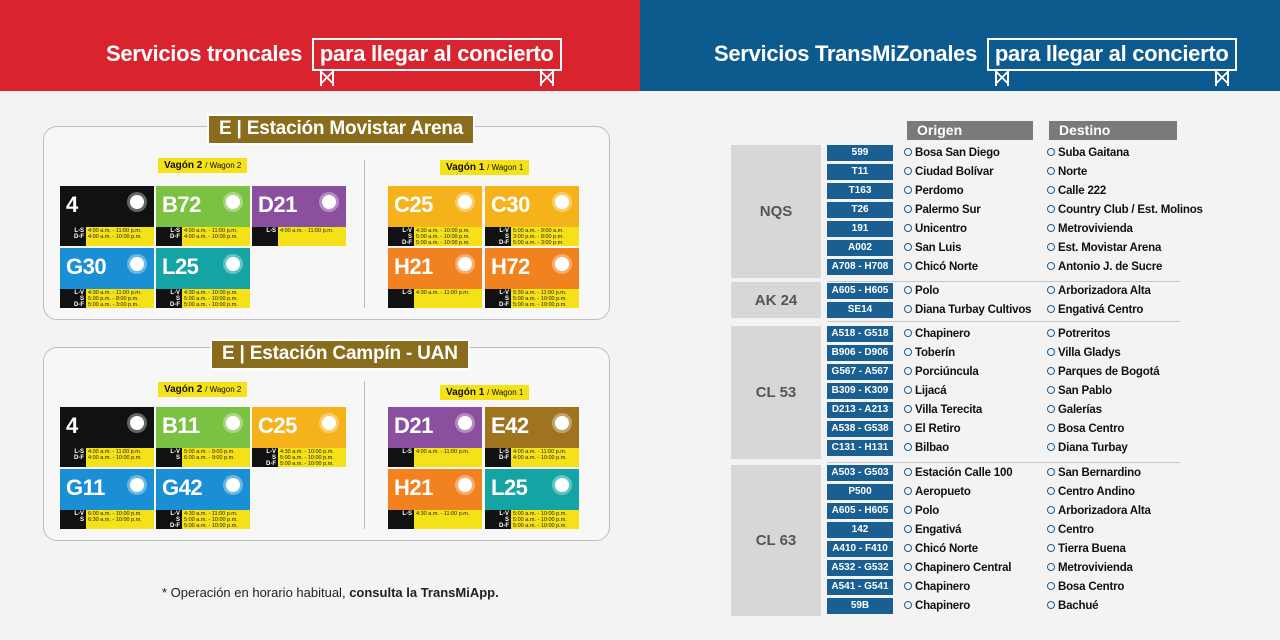  I want to click on station-tag: E | Estación Movistar Arena, so click(341, 129).